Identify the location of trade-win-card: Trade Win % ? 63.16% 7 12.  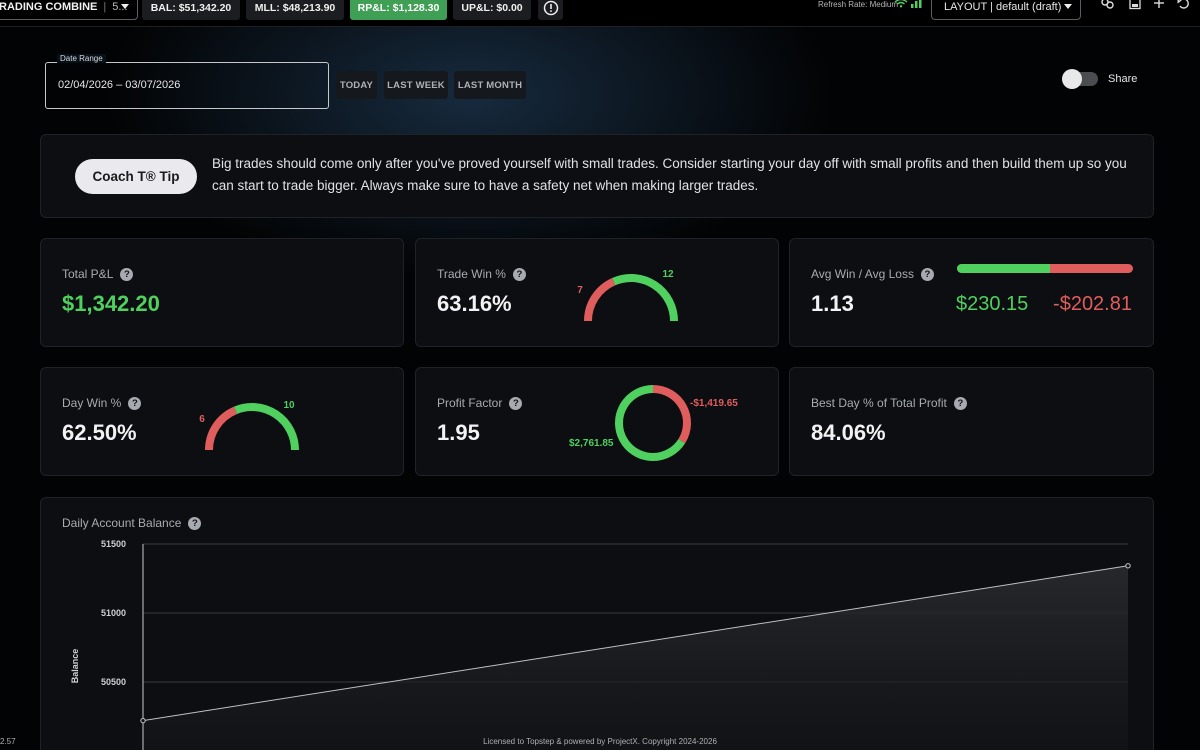
(597, 292).